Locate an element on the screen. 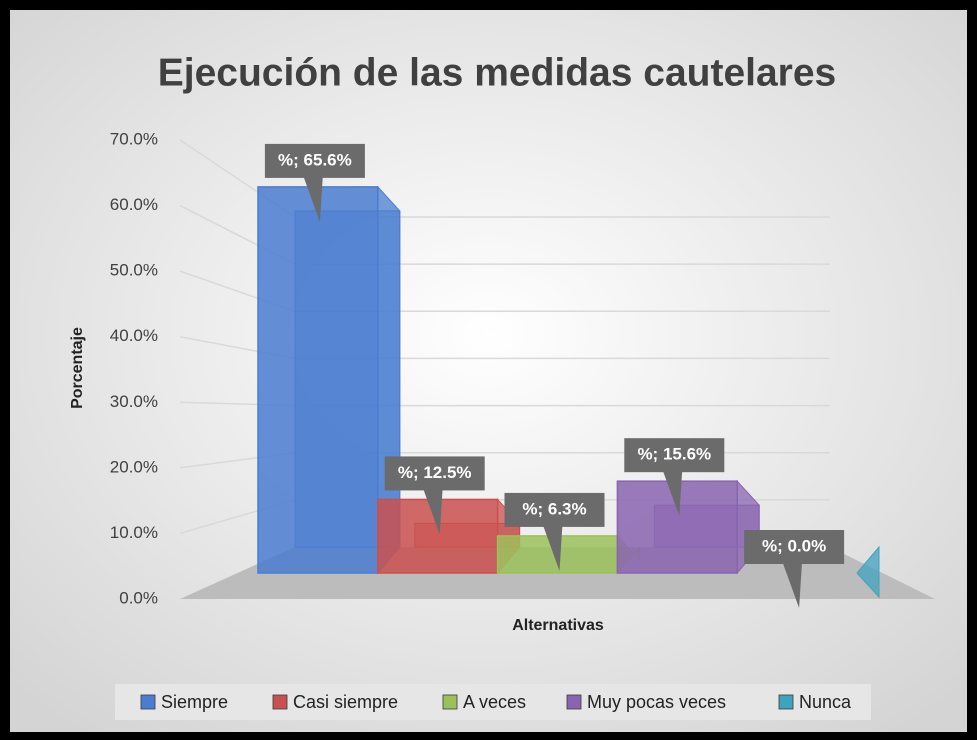  data-label: %; 0.0% is located at coordinates (794, 545).